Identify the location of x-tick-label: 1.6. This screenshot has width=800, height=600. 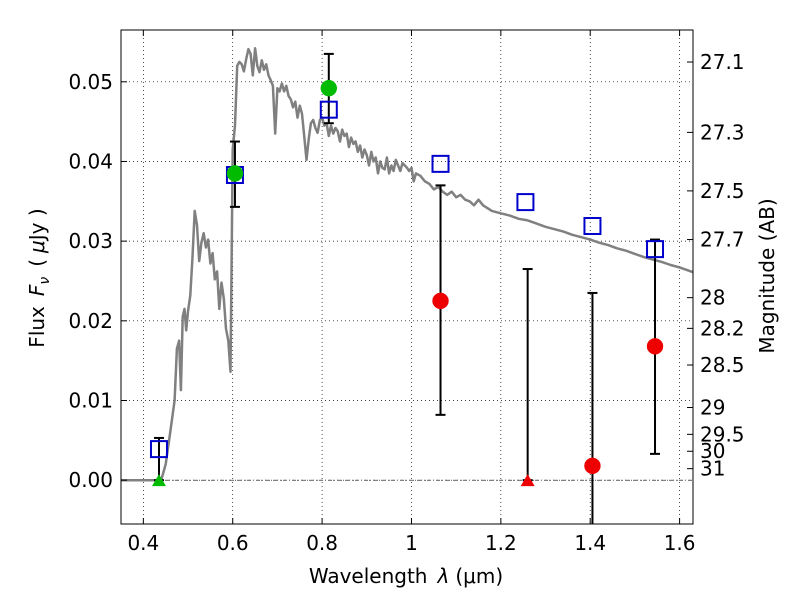
(680, 543).